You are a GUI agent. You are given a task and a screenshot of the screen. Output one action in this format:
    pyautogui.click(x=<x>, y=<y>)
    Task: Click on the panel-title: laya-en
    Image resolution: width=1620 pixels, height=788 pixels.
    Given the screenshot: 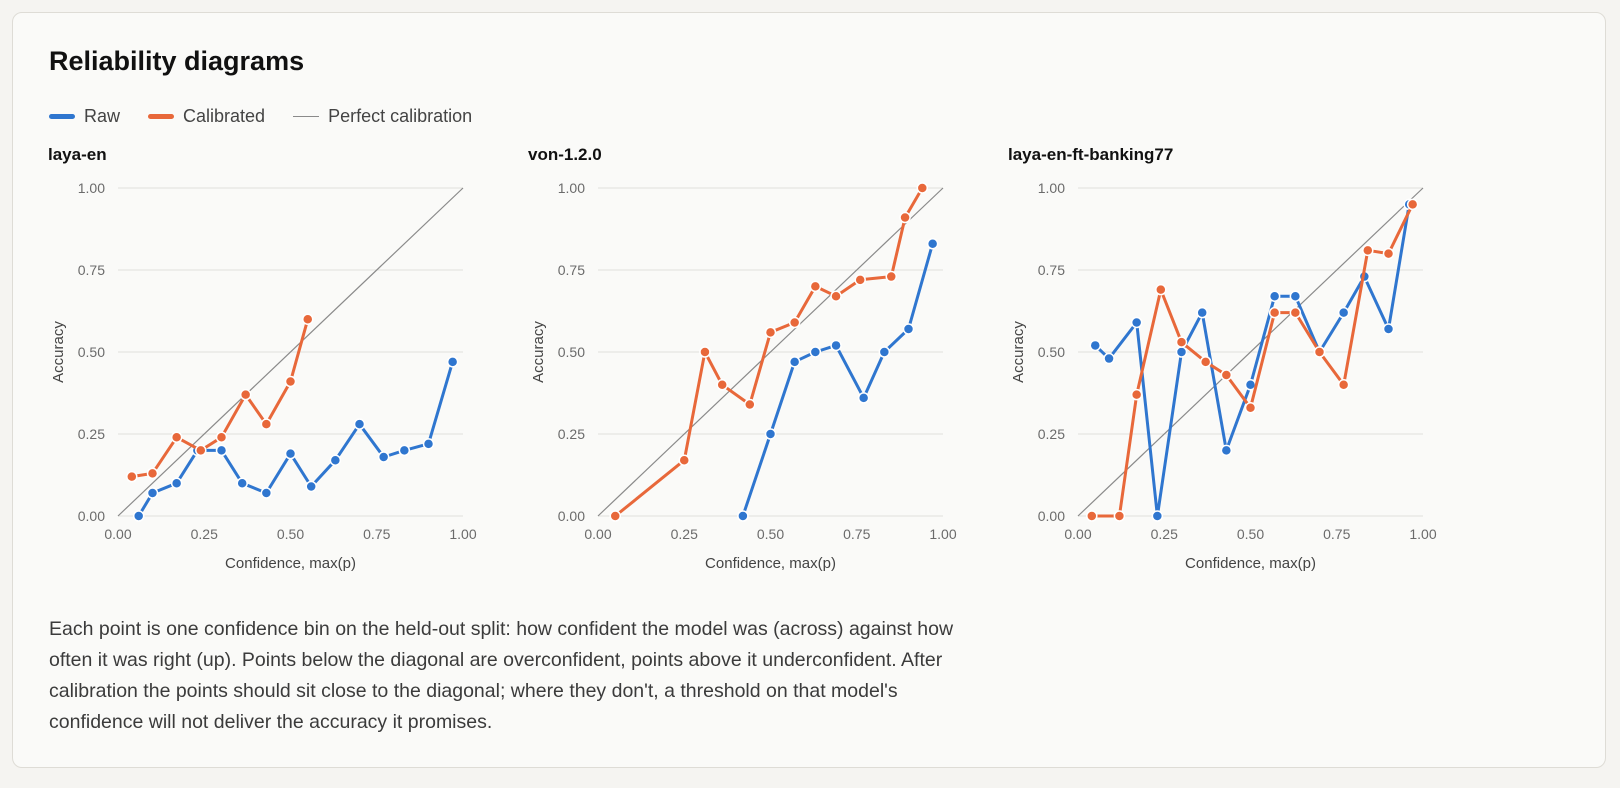 What is the action you would take?
    pyautogui.click(x=77, y=154)
    